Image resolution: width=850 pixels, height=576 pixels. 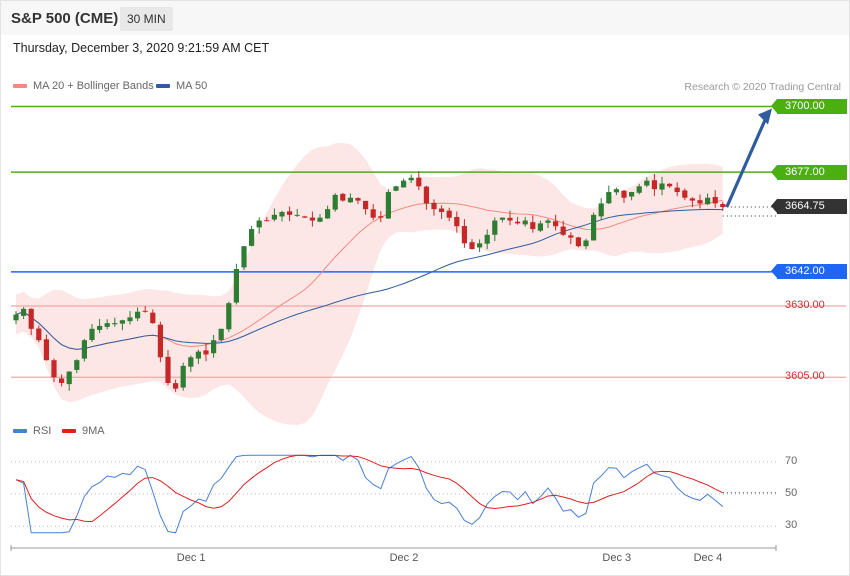 What do you see at coordinates (369, 488) in the screenshot?
I see `rsi-ma-line` at bounding box center [369, 488].